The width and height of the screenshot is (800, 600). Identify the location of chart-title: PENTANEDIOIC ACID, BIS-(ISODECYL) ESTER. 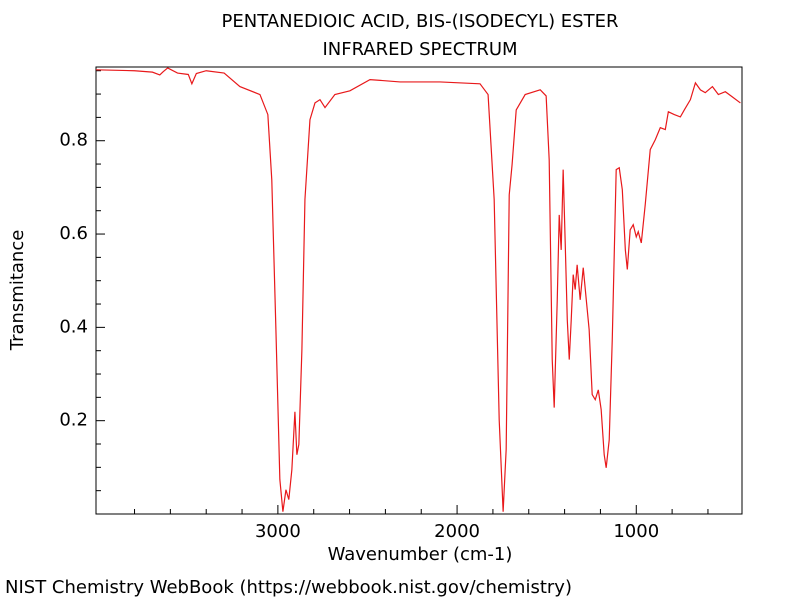
(420, 21).